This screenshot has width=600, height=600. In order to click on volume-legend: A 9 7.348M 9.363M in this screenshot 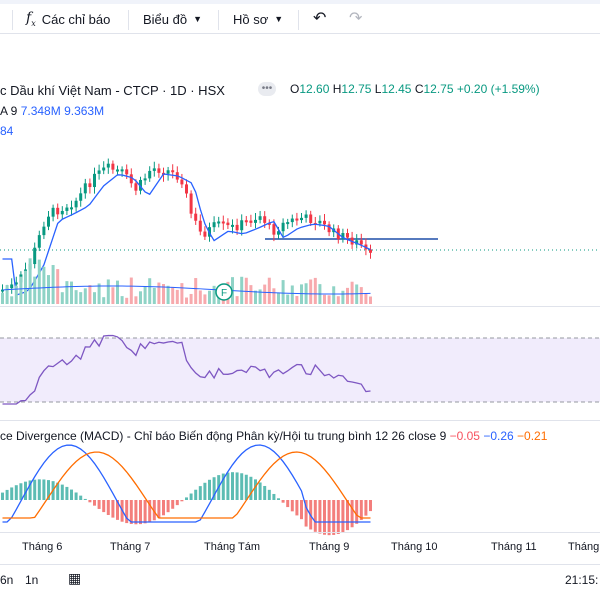, I will do `click(52, 111)`.